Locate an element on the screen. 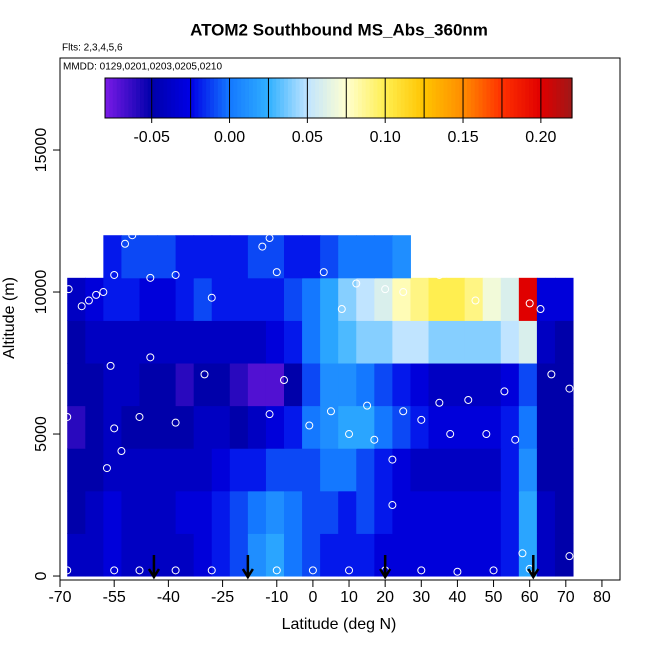 The height and width of the screenshot is (650, 650). colorbar-frame is located at coordinates (338, 98).